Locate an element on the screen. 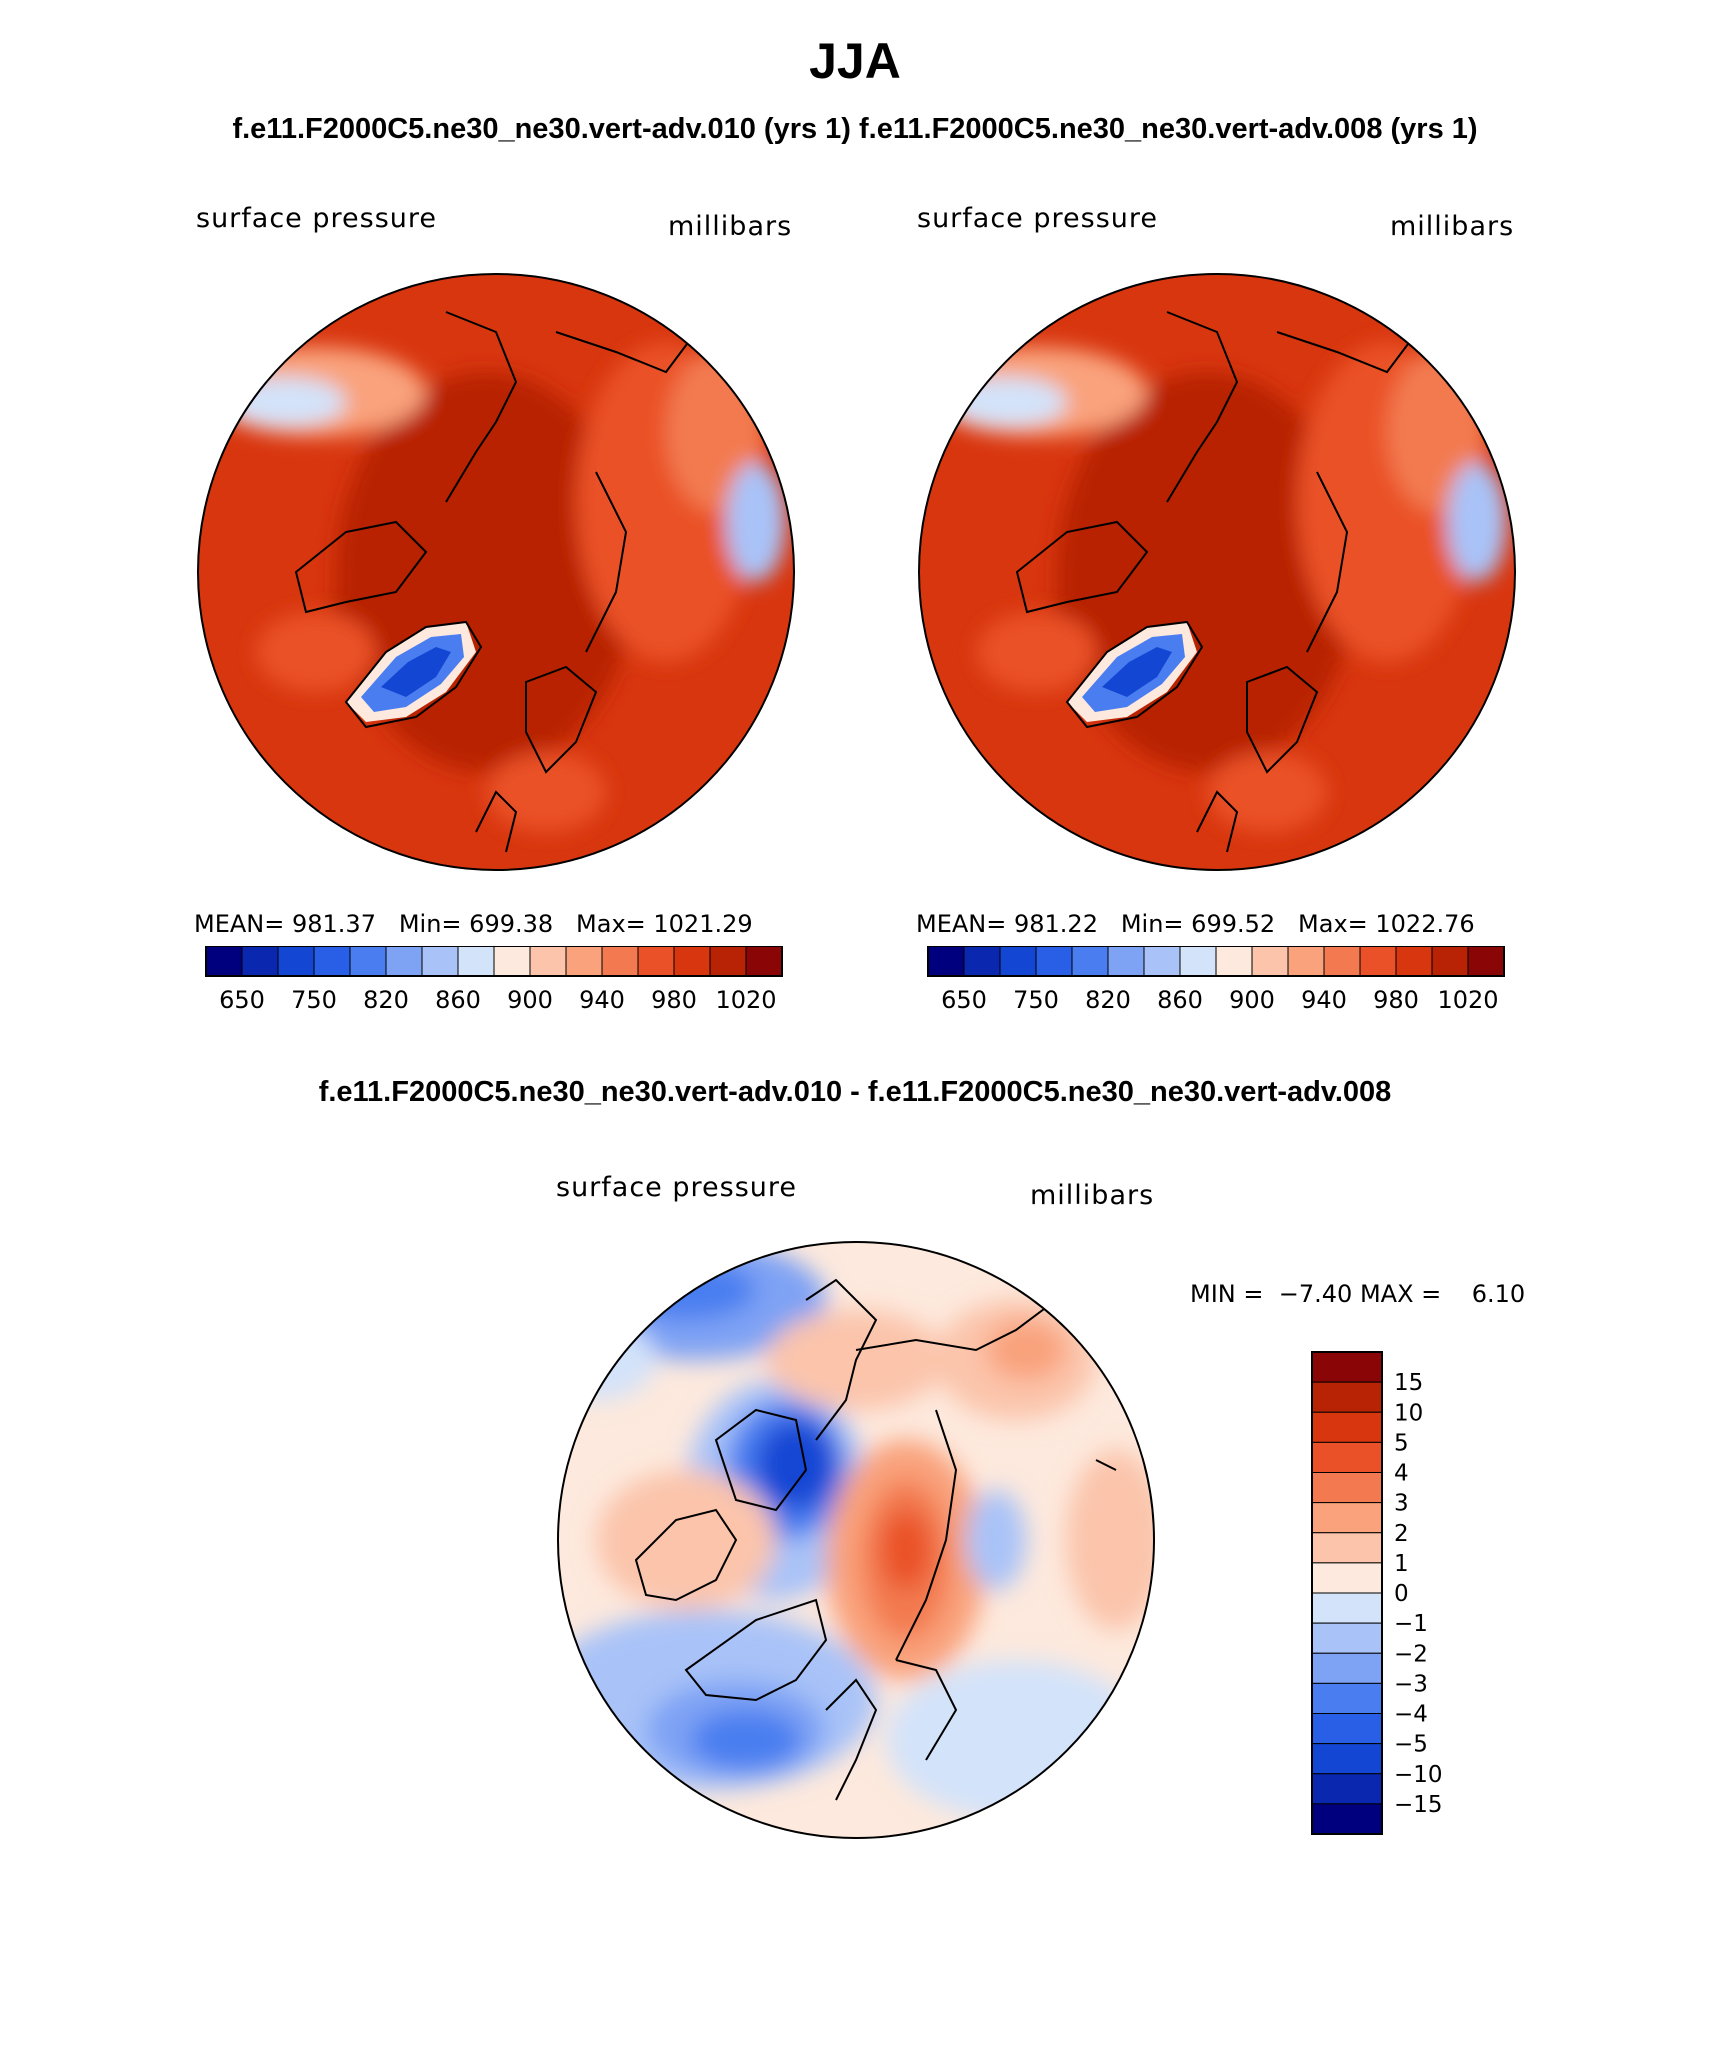 The height and width of the screenshot is (2061, 1710). panel1-variable: surface pressure is located at coordinates (316, 218).